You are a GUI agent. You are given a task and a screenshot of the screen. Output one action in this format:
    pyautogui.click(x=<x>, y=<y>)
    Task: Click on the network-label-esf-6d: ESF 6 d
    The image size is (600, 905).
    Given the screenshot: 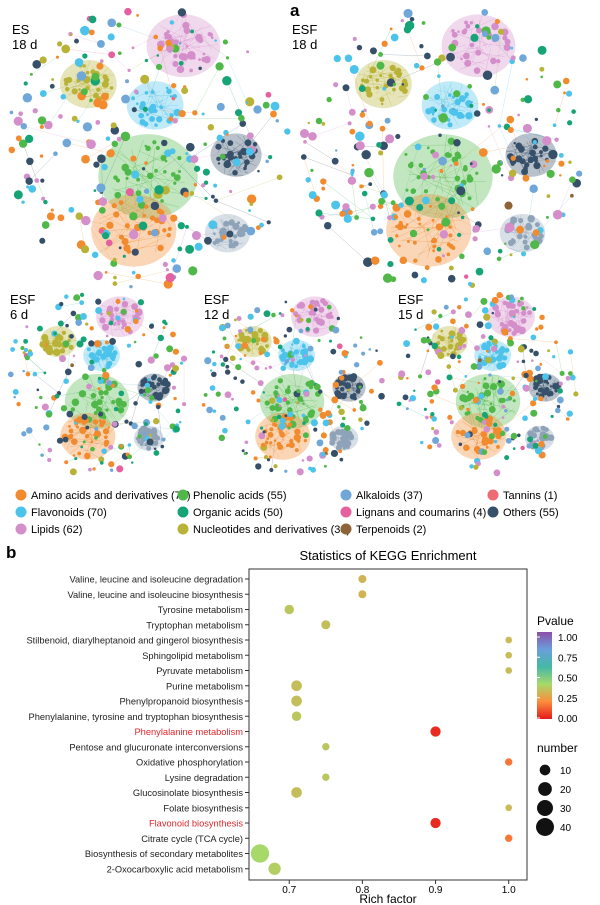 What is the action you would take?
    pyautogui.click(x=22, y=307)
    